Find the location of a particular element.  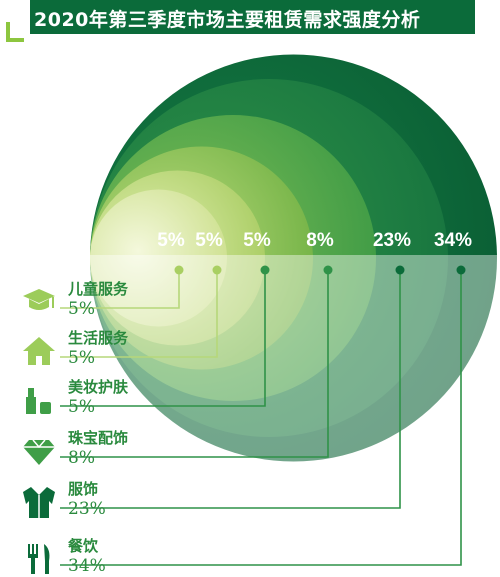

title-bar is located at coordinates (252, 17).